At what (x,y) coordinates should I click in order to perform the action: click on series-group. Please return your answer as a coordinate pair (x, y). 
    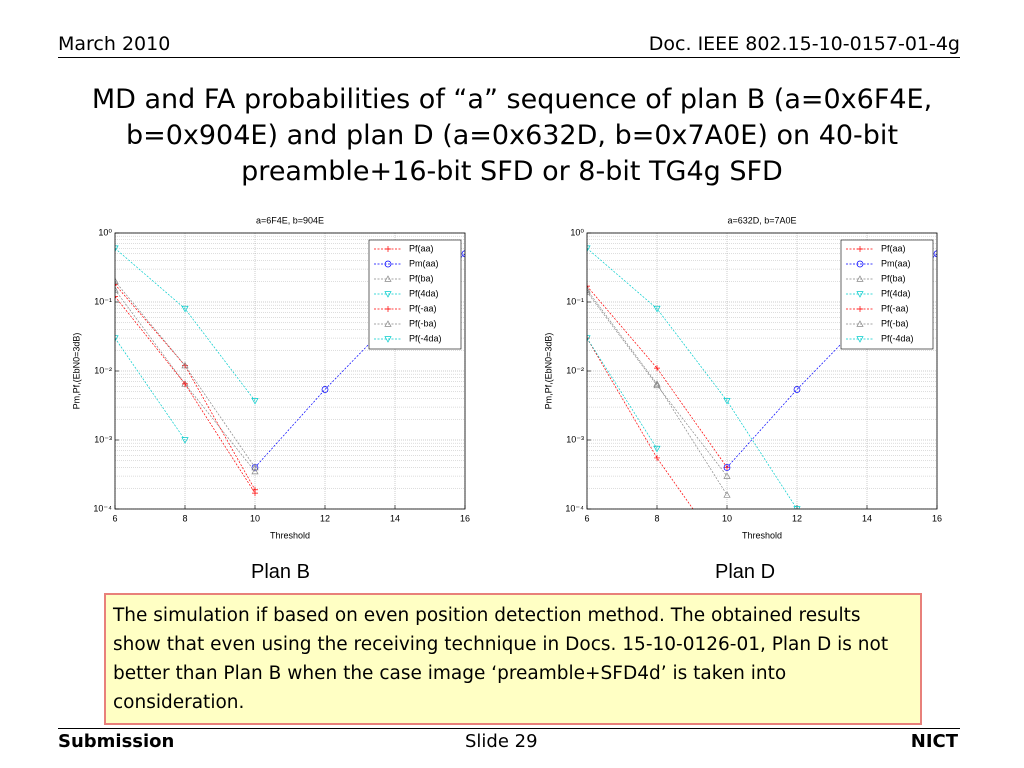
    Looking at the image, I should click on (290, 371).